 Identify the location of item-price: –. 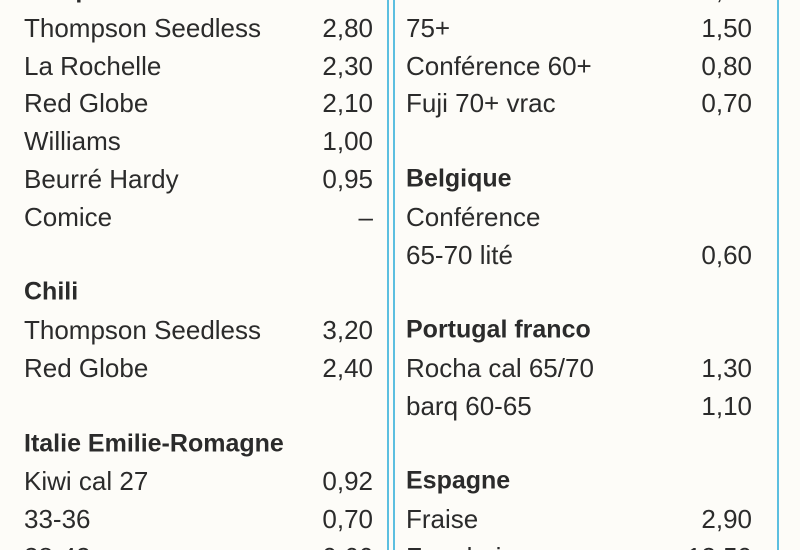
(365, 216).